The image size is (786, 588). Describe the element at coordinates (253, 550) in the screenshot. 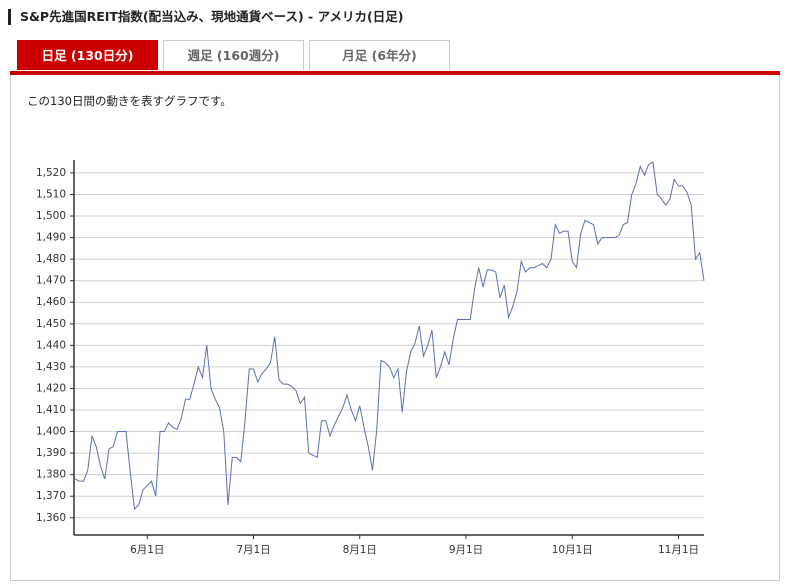

I see `x-tick-label: 7月1日` at that location.